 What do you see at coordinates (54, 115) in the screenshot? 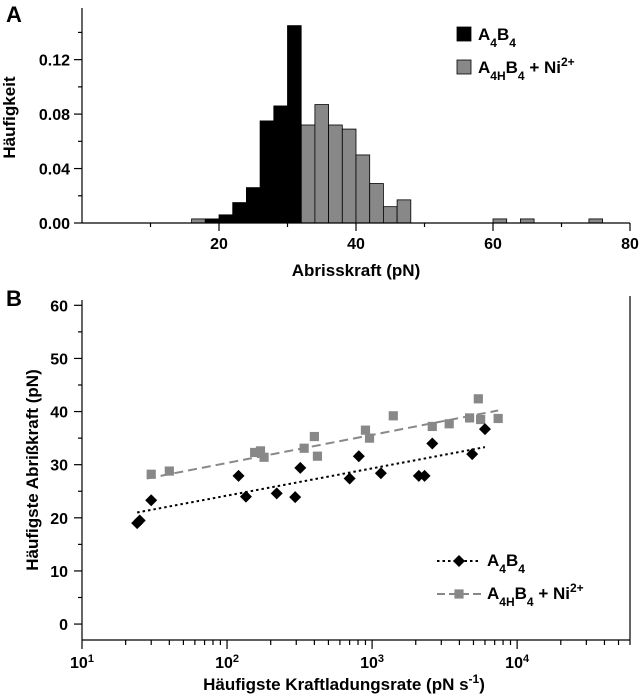
I see `y-tick-label: 0.08` at bounding box center [54, 115].